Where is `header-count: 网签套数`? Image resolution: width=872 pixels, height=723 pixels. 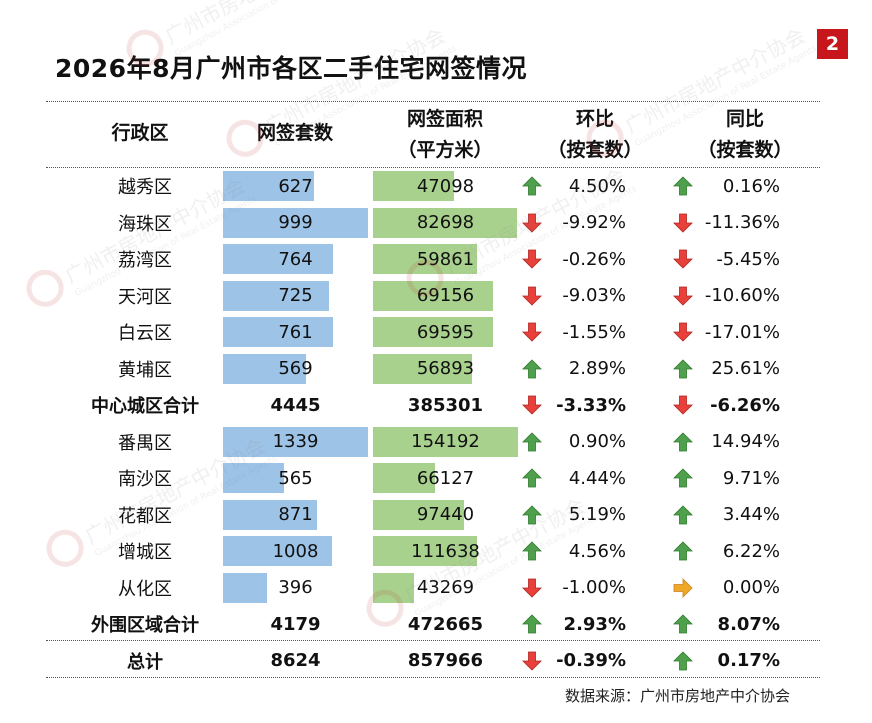 header-count: 网签套数 is located at coordinates (294, 133).